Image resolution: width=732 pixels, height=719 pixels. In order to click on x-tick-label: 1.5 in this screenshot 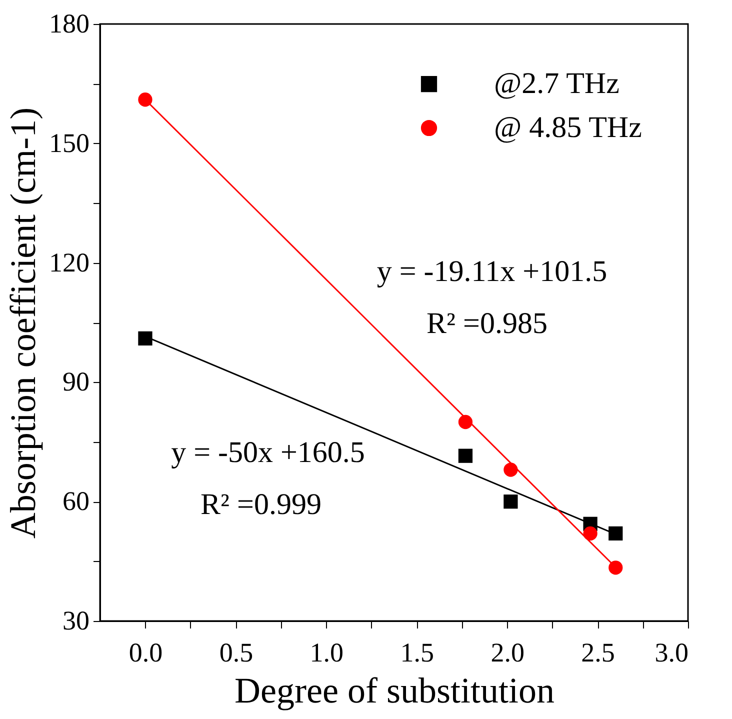, I will do `click(417, 653)`.